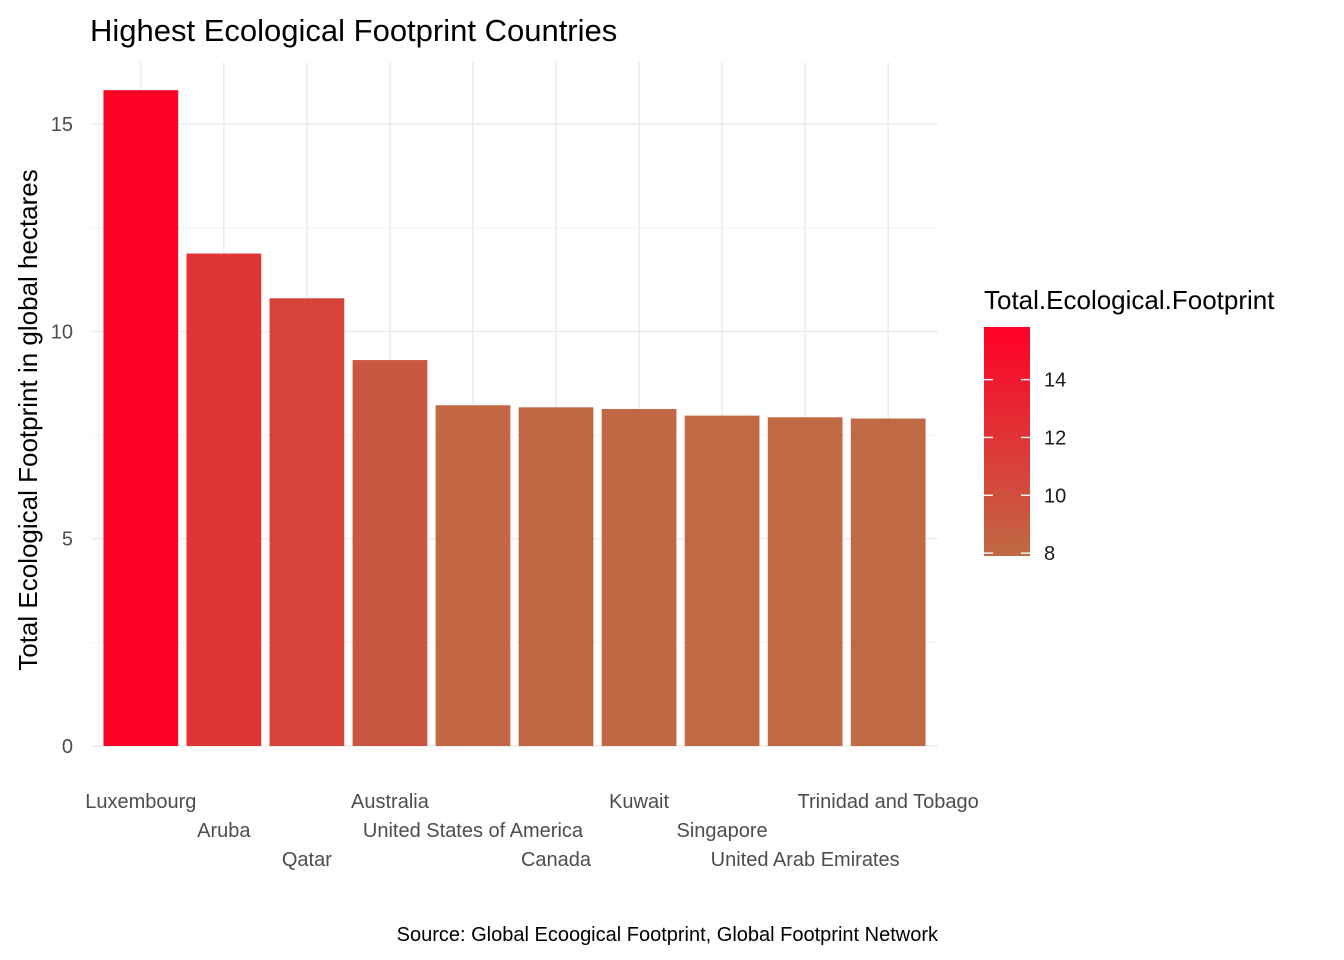  Describe the element at coordinates (1129, 425) in the screenshot. I see `legend: Total.Ecological.Footprint 8 10 12 14` at that location.